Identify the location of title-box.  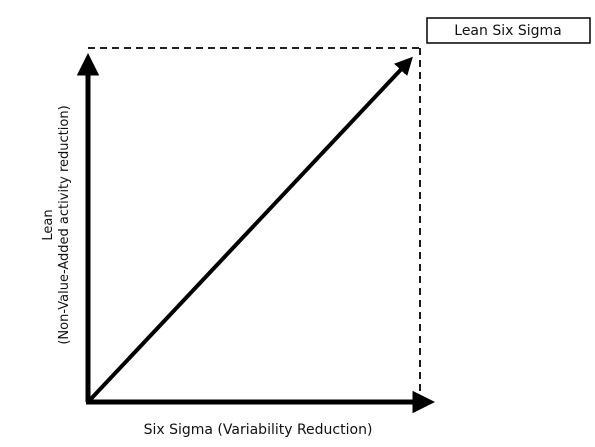
(508, 30).